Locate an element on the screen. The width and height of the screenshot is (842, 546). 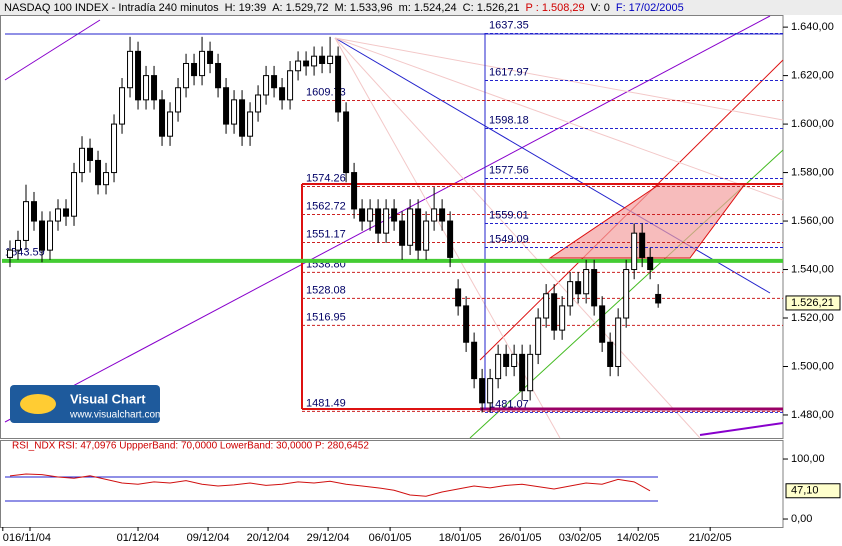
x-tick-label: 09/12/04 is located at coordinates (208, 538).